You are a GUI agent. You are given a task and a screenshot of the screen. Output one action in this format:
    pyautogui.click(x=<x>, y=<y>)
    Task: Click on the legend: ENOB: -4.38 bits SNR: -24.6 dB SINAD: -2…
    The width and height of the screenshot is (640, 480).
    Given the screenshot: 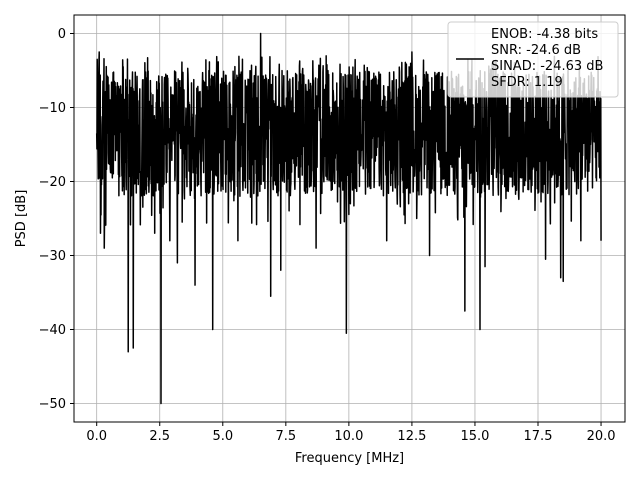 What is the action you would take?
    pyautogui.click(x=533, y=59)
    